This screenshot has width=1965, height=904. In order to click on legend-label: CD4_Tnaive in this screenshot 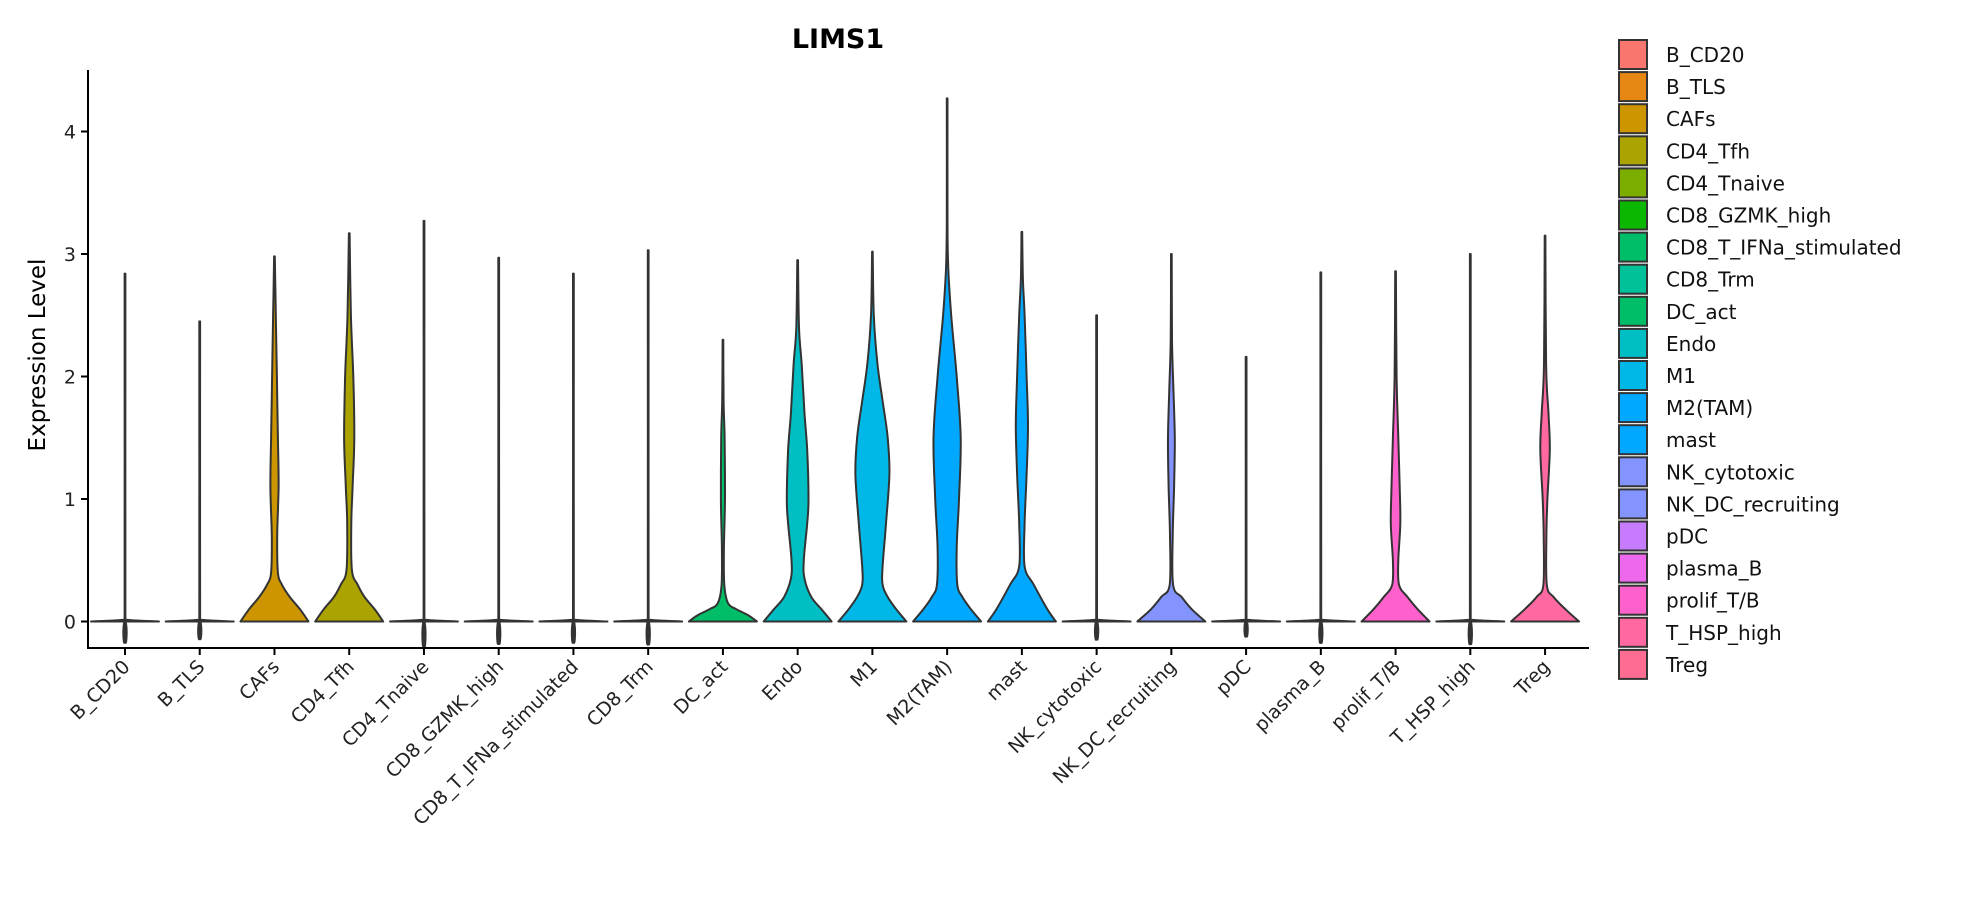, I will do `click(1725, 183)`.